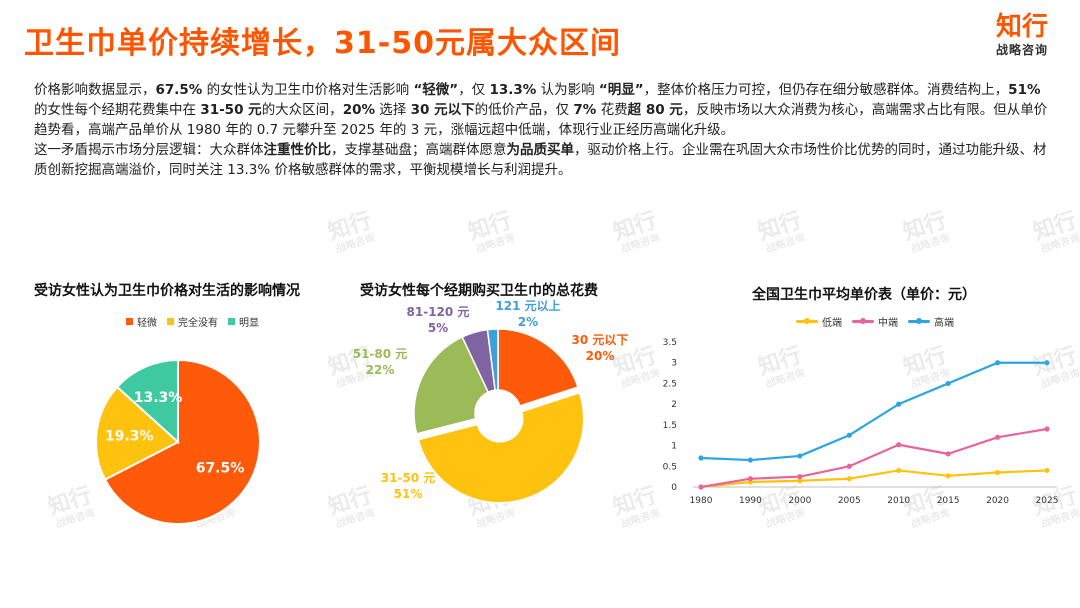 This screenshot has width=1080, height=608. Describe the element at coordinates (436, 90) in the screenshot. I see `body-text-segment: “轻微”` at that location.